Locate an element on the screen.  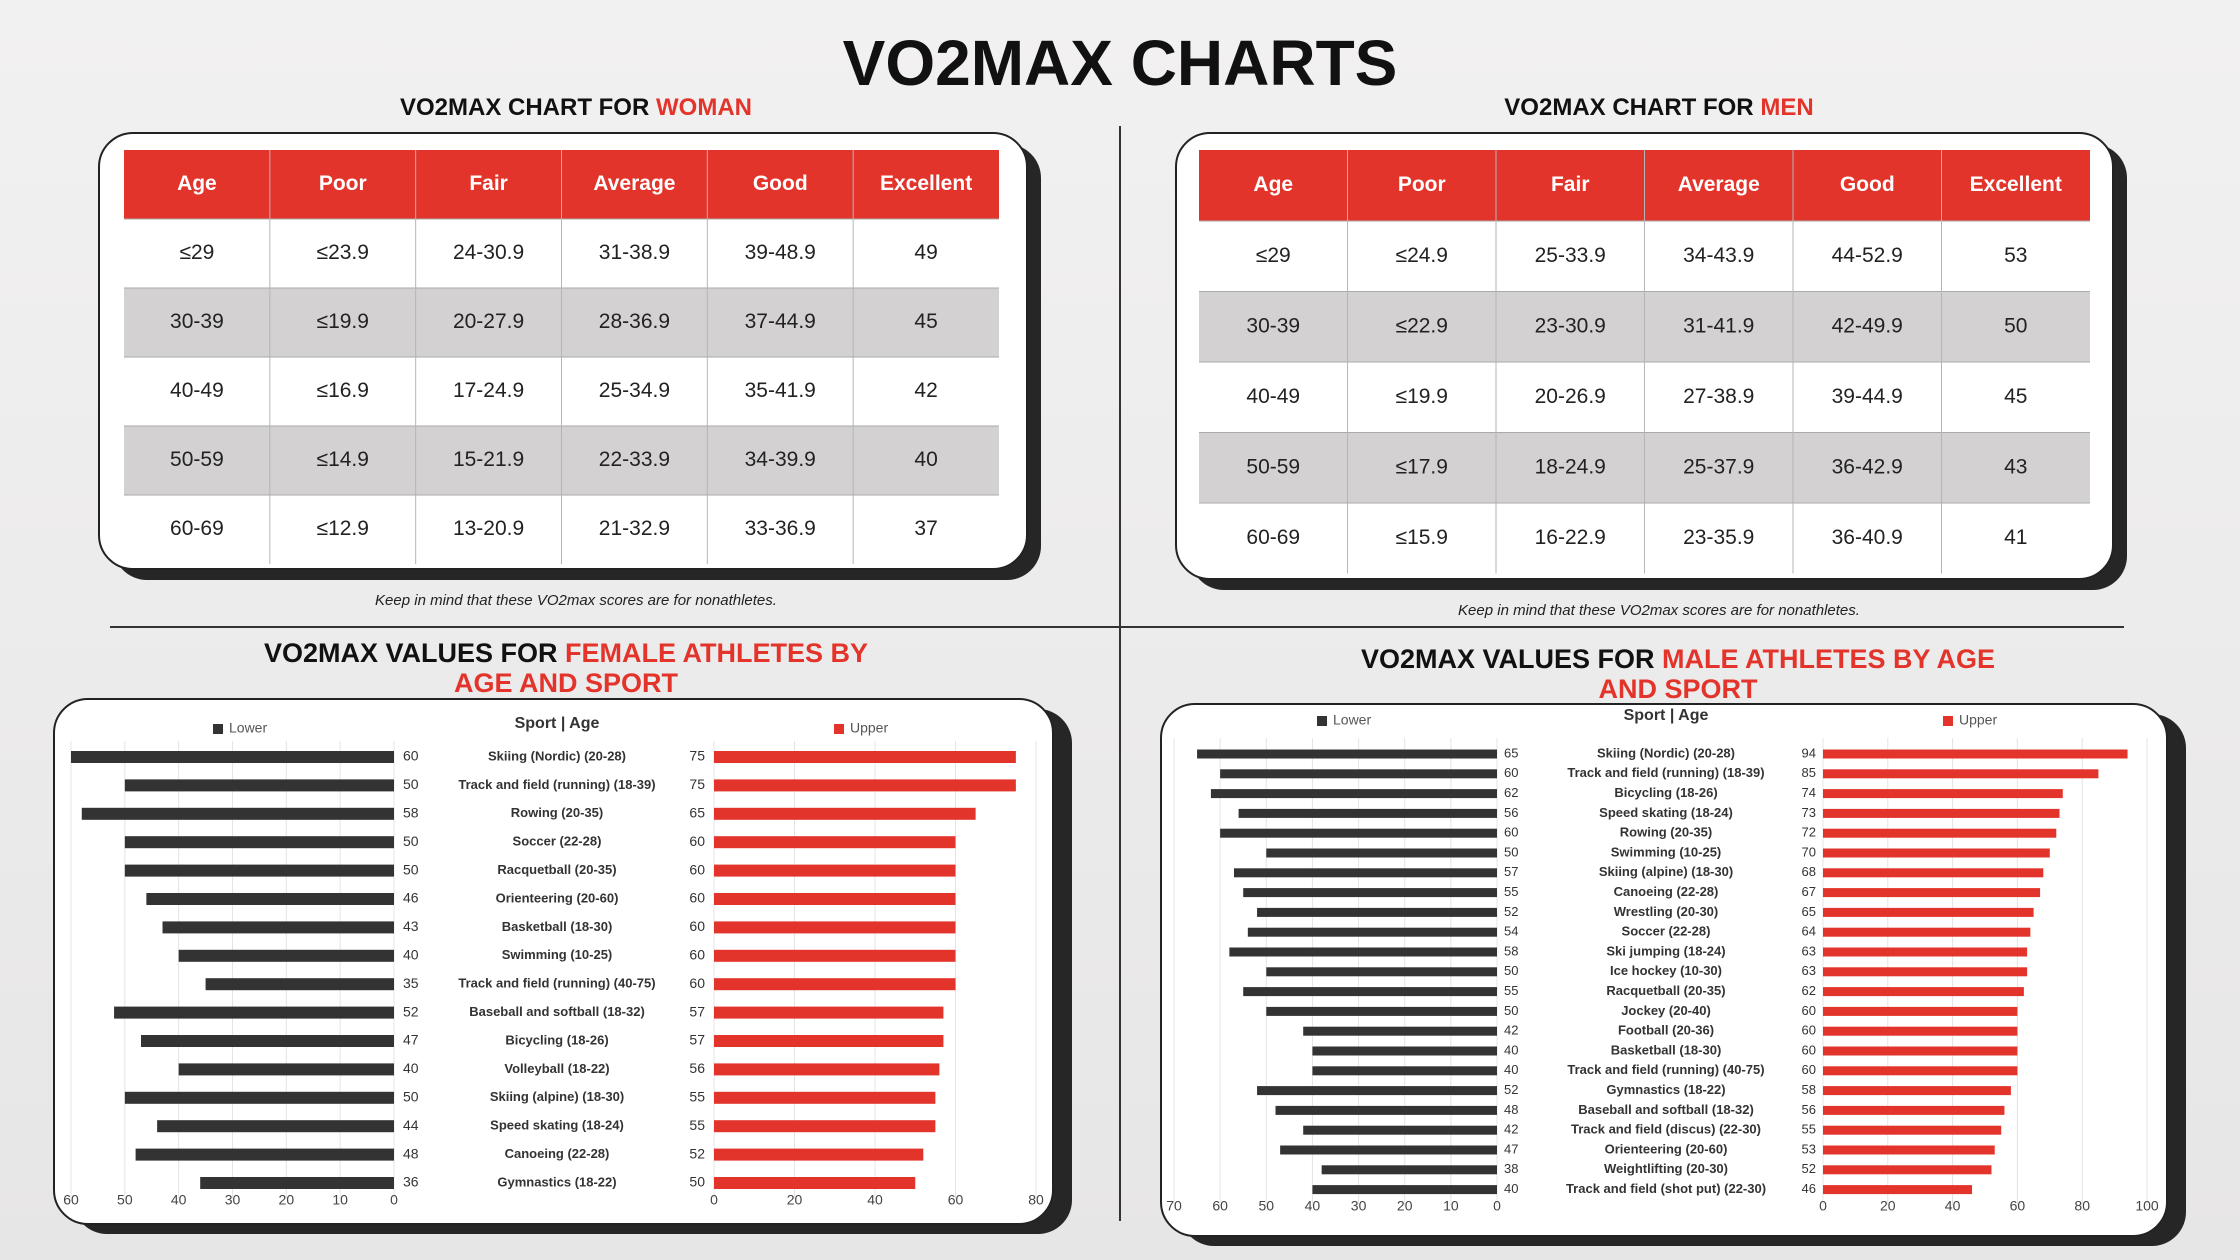
table-title: VO2MAX CHART FOR WOMAN is located at coordinates (576, 108).